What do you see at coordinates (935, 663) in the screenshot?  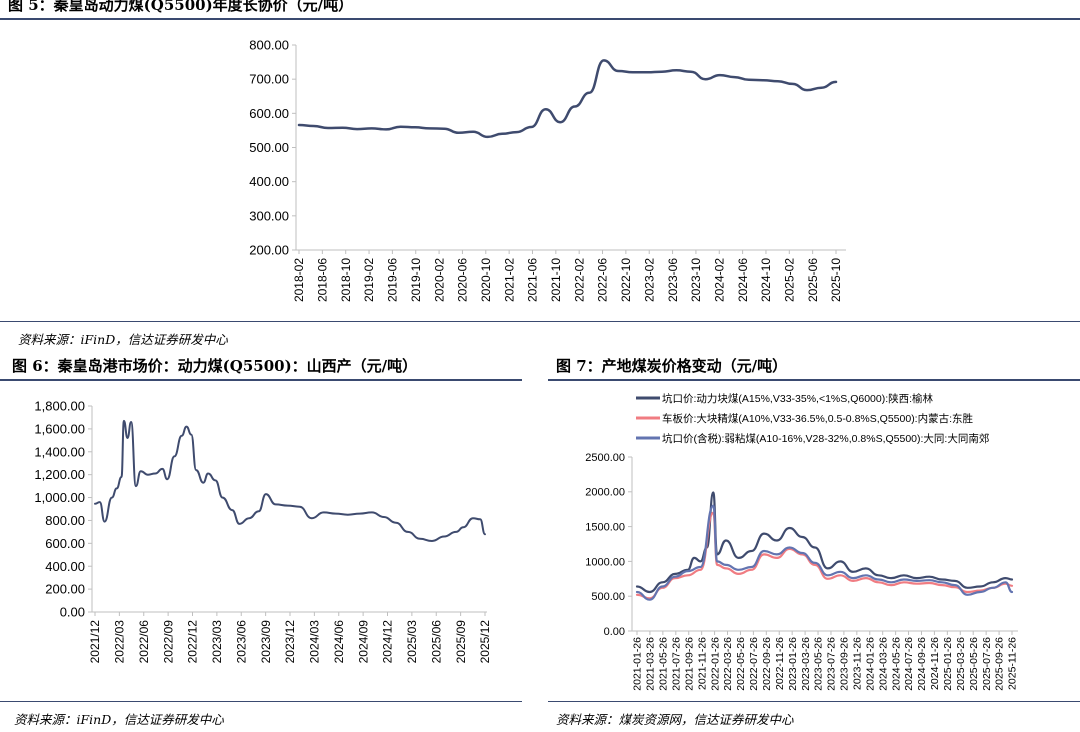 I see `fig7-x-tick-label: 2024-11-26` at bounding box center [935, 663].